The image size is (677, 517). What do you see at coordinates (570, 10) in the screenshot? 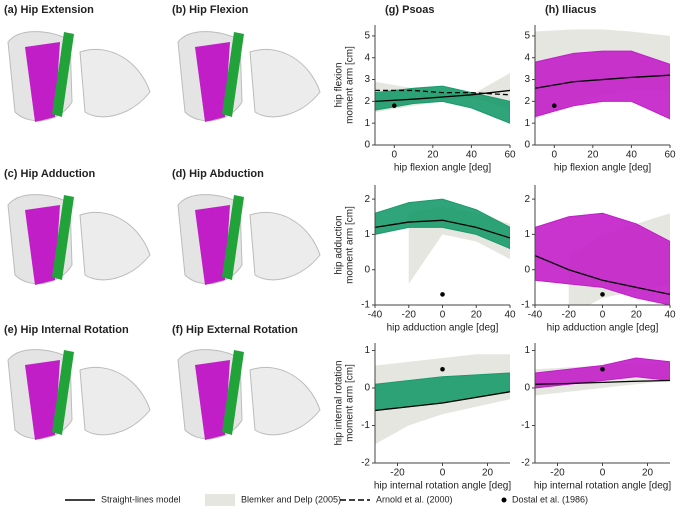
I see `column-title: (h) Iliacus` at bounding box center [570, 10].